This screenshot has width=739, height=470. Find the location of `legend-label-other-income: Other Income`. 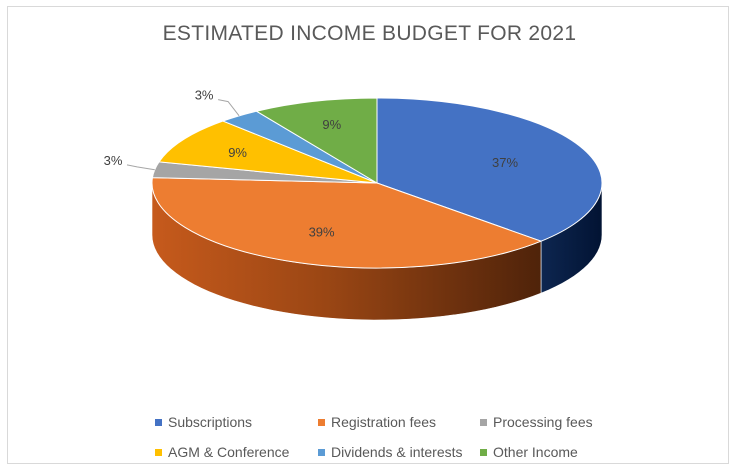

legend-label-other-income: Other Income is located at coordinates (535, 452).